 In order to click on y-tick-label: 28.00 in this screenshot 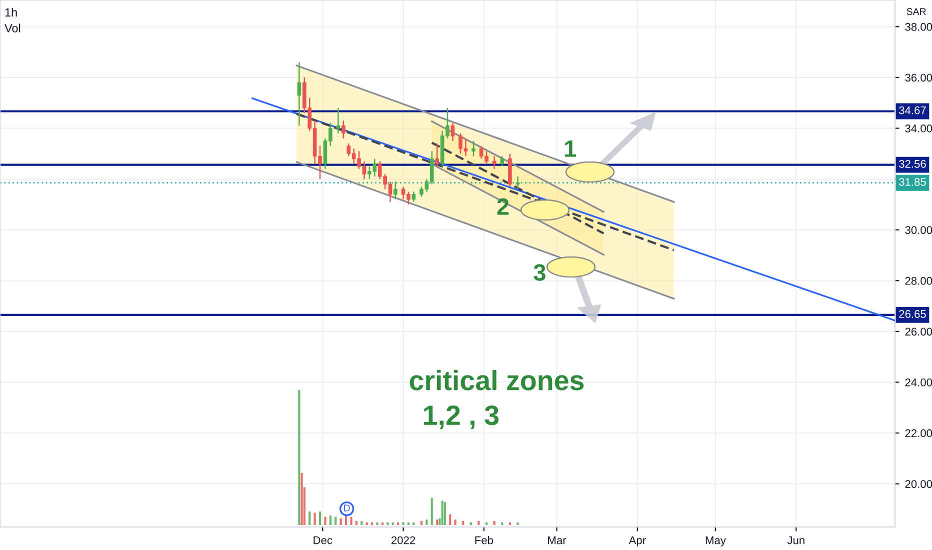, I will do `click(918, 280)`.